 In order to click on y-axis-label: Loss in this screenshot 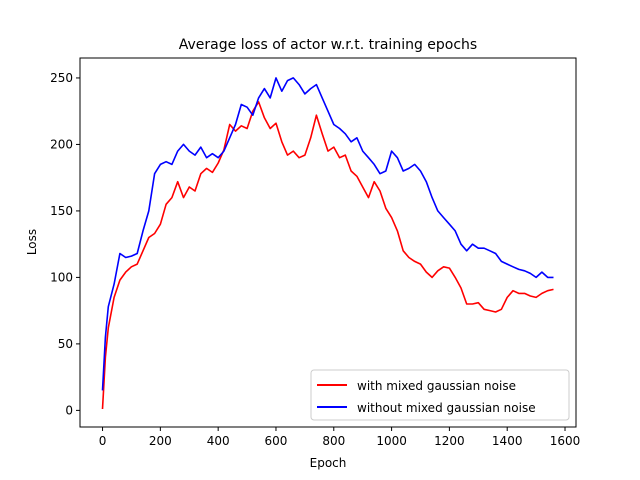, I will do `click(32, 242)`.